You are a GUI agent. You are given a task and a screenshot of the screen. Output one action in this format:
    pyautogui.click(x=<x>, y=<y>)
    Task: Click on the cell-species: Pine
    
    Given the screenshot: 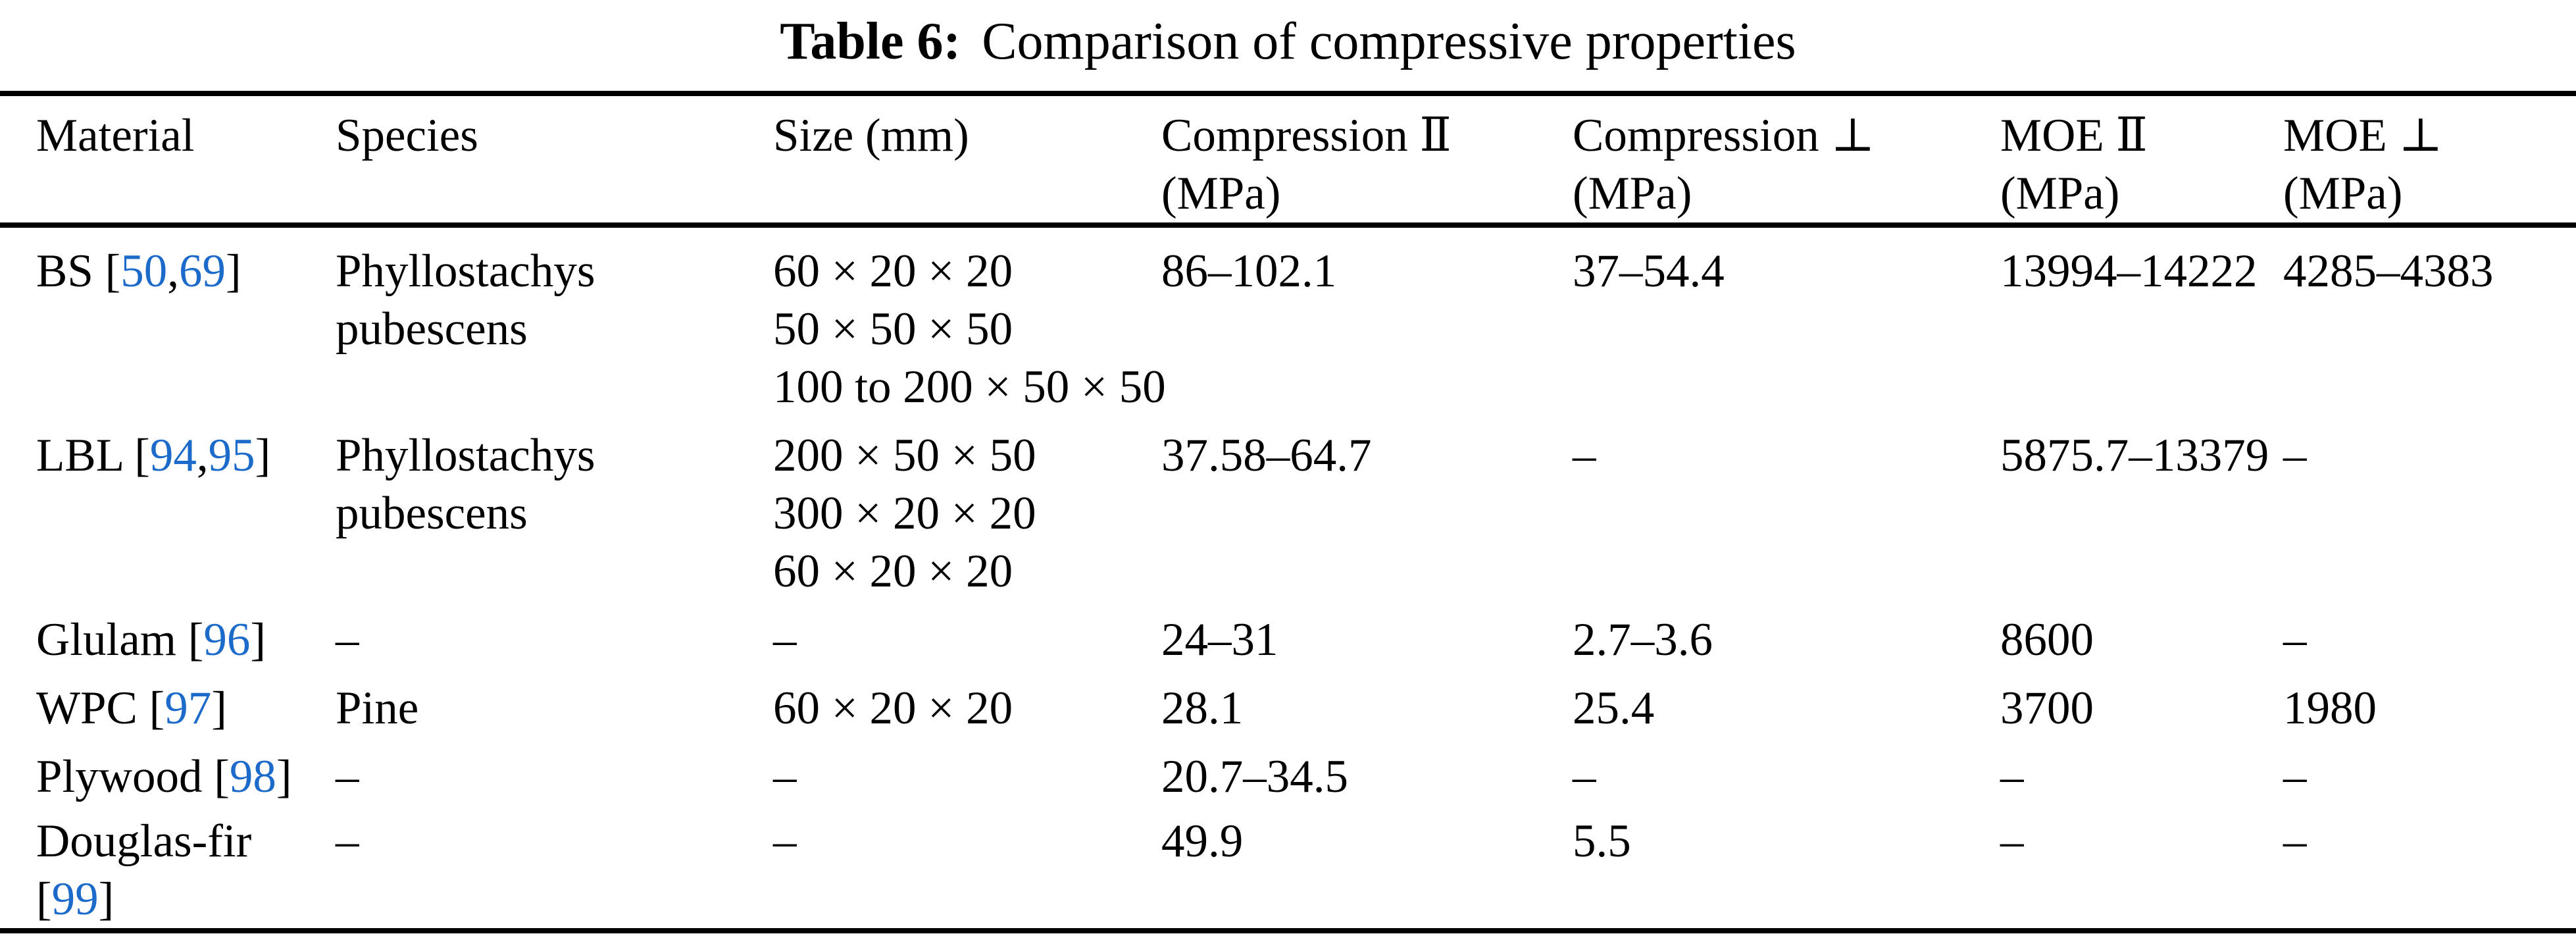 What is the action you would take?
    pyautogui.click(x=554, y=703)
    